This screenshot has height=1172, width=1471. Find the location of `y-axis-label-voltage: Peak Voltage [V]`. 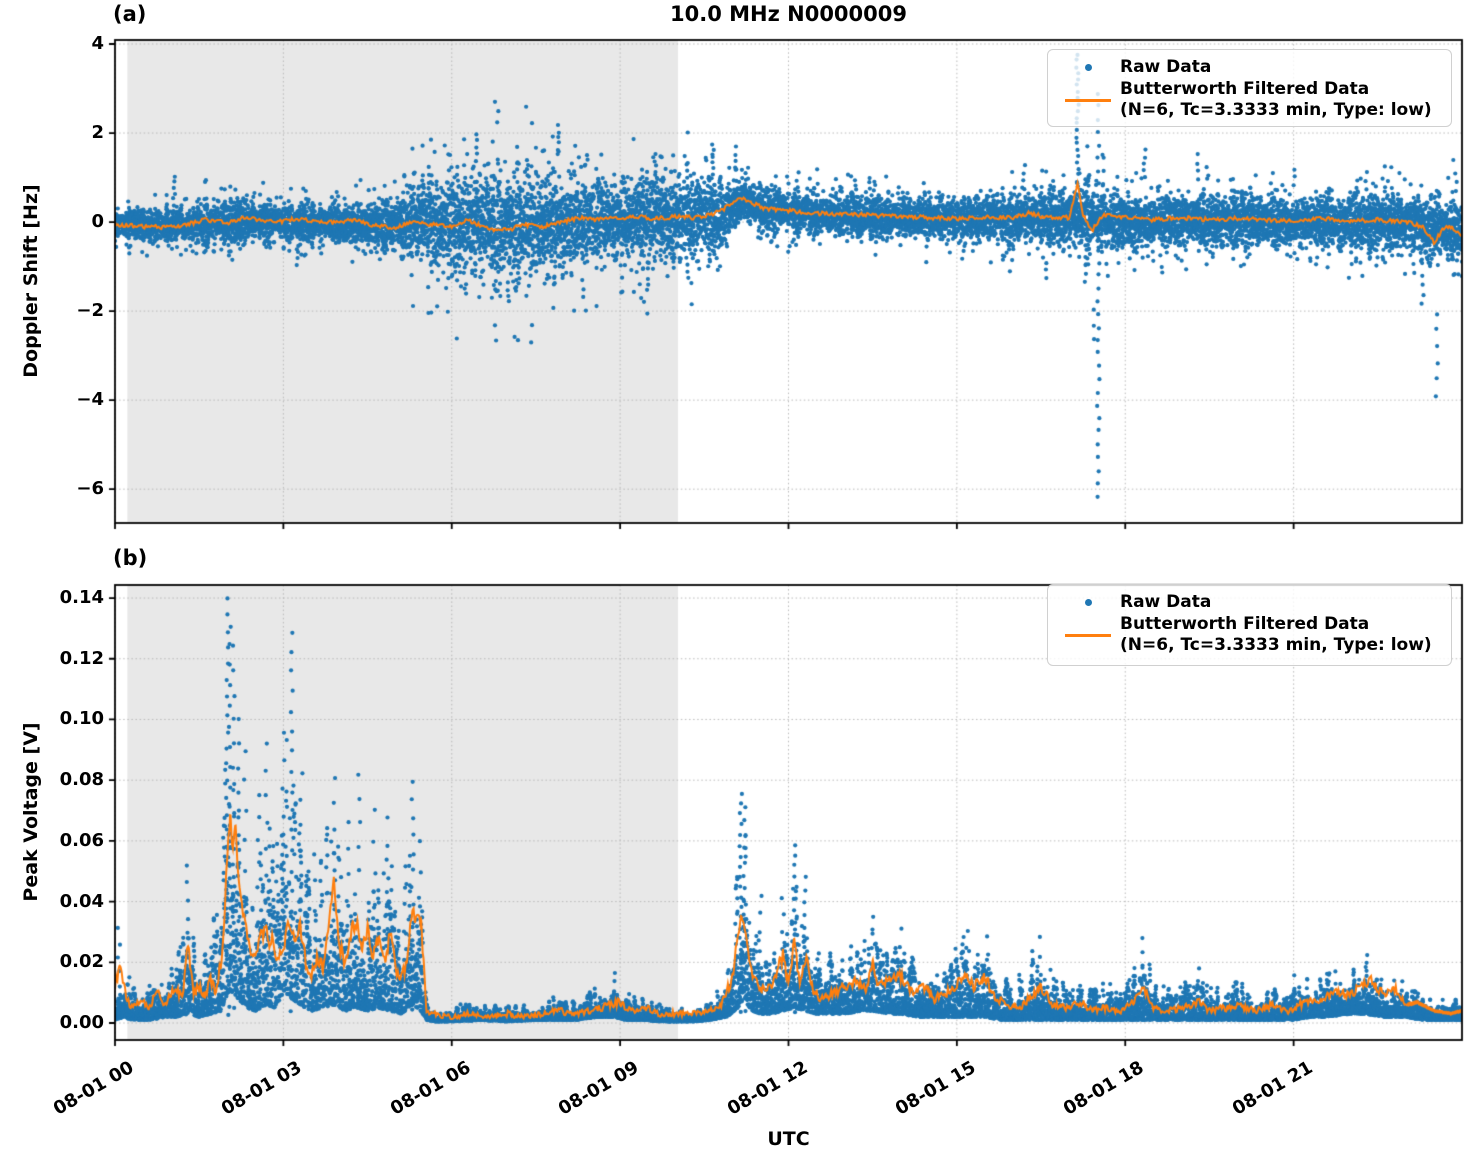

y-axis-label-voltage: Peak Voltage [V] is located at coordinates (31, 812).